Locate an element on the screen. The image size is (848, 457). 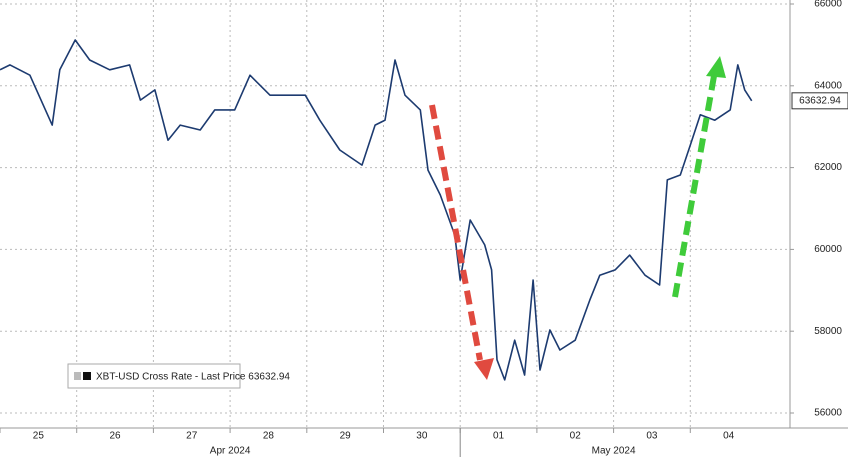
legend-label: XBT-USD Cross Rate - Last Price 63632.94 is located at coordinates (193, 377).